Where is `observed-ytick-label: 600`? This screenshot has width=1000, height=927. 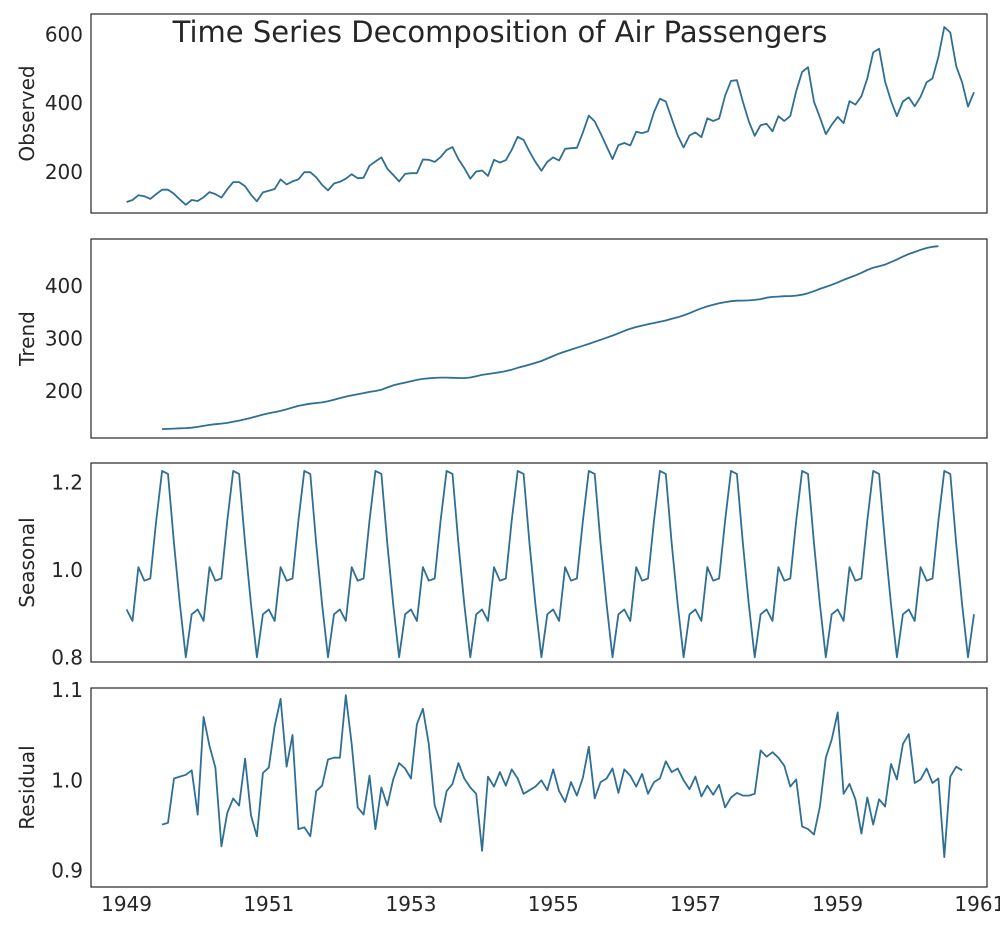 observed-ytick-label: 600 is located at coordinates (64, 35).